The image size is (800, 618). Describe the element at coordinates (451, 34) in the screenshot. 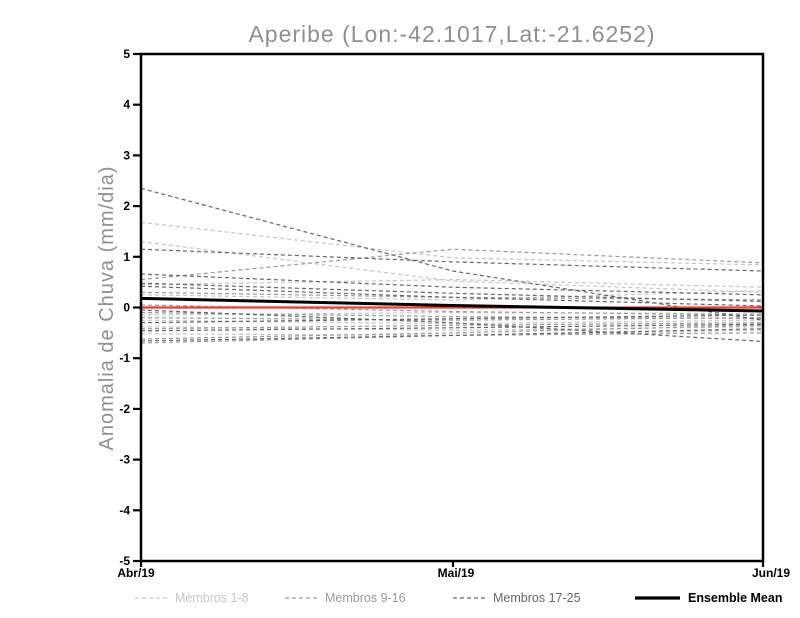

I see `chart-title: Aperibe (Lon:-42.1017,Lat:-21.6252)` at that location.